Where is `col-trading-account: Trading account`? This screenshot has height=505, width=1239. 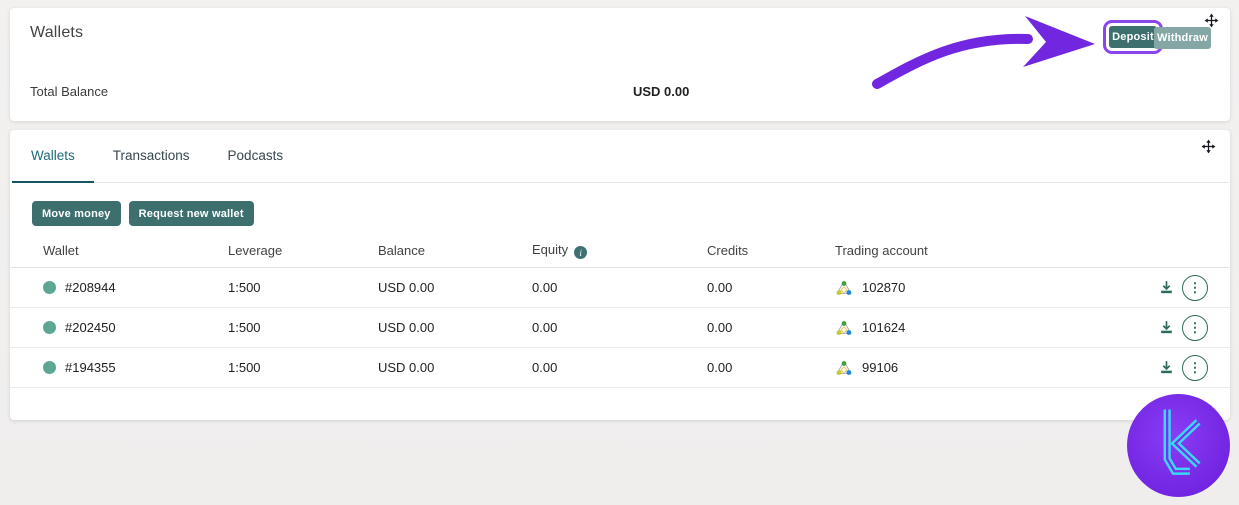 col-trading-account: Trading account is located at coordinates (881, 250).